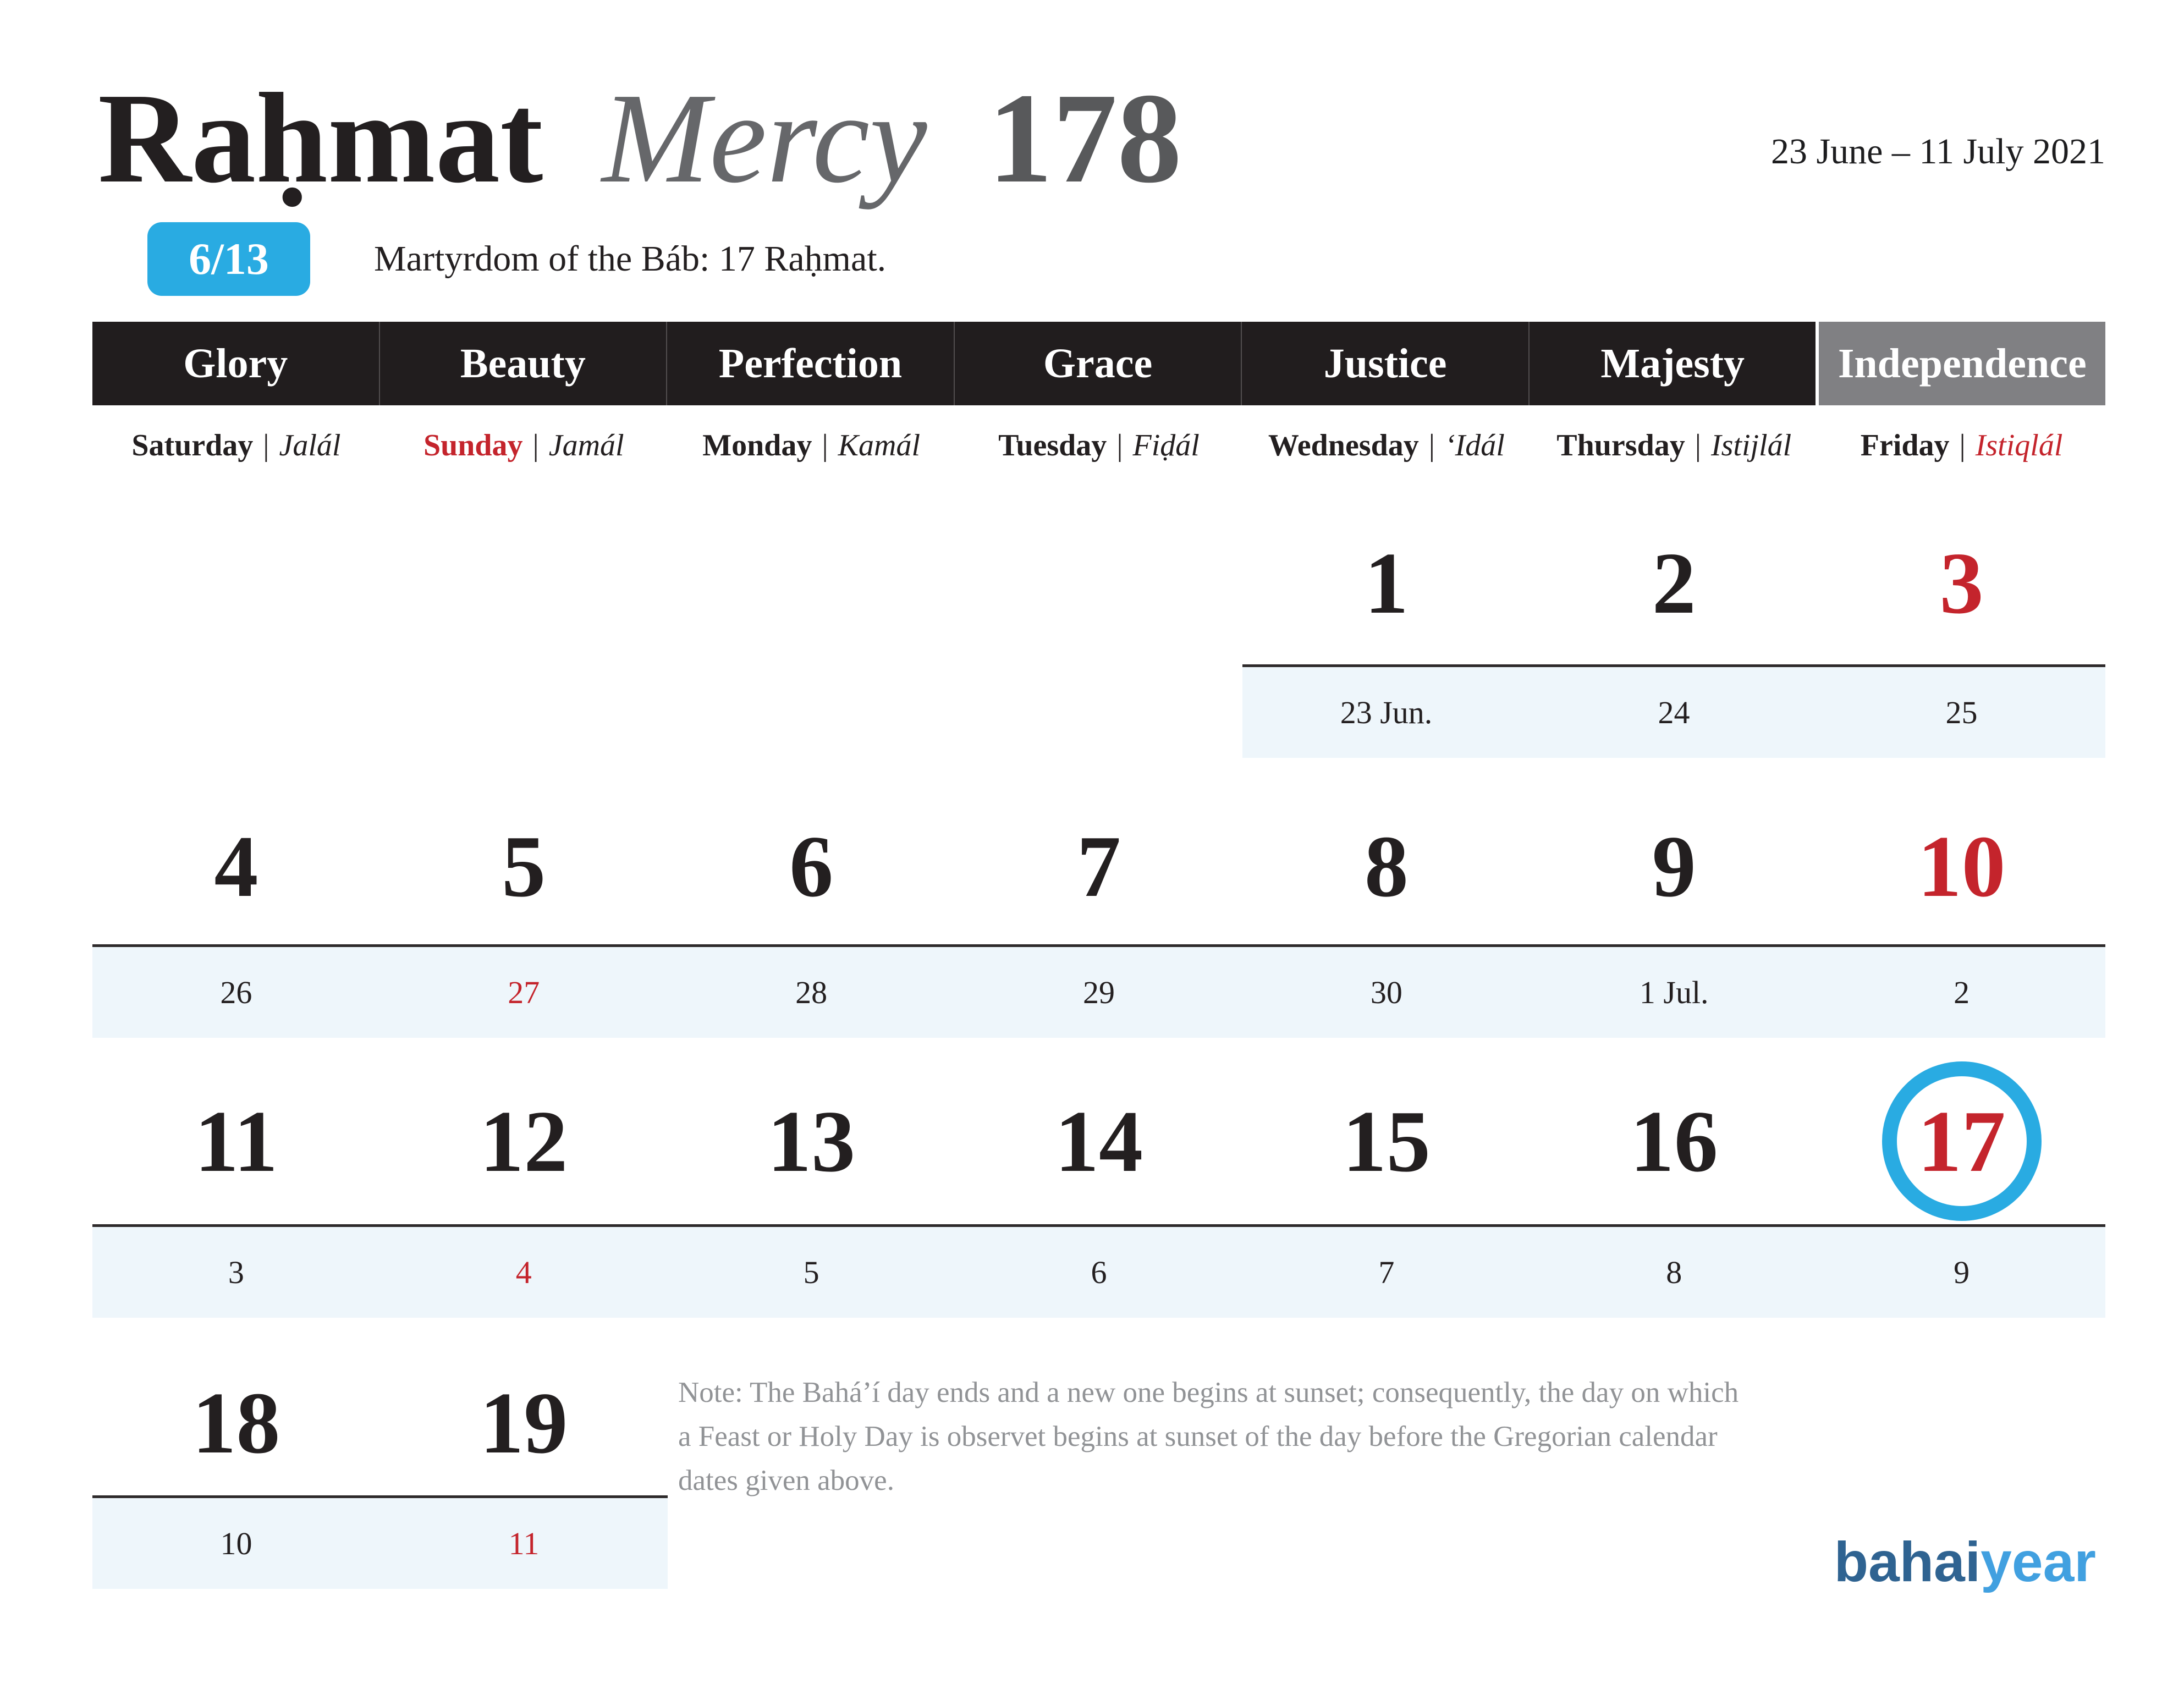  Describe the element at coordinates (1386, 866) in the screenshot. I see `bahai-day-cell: 8` at that location.